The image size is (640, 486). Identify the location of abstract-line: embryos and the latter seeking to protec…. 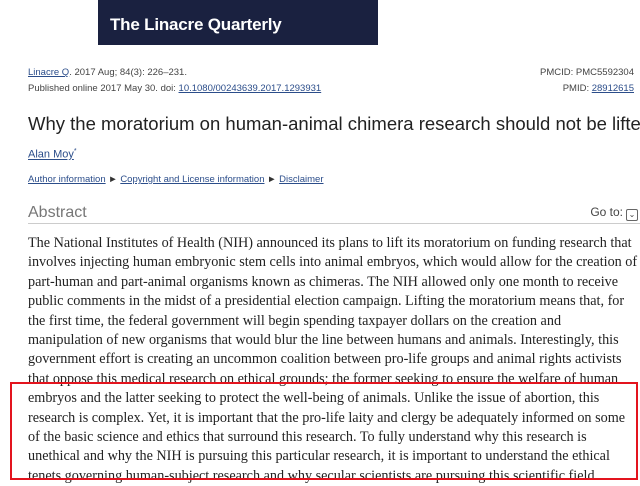
(314, 398).